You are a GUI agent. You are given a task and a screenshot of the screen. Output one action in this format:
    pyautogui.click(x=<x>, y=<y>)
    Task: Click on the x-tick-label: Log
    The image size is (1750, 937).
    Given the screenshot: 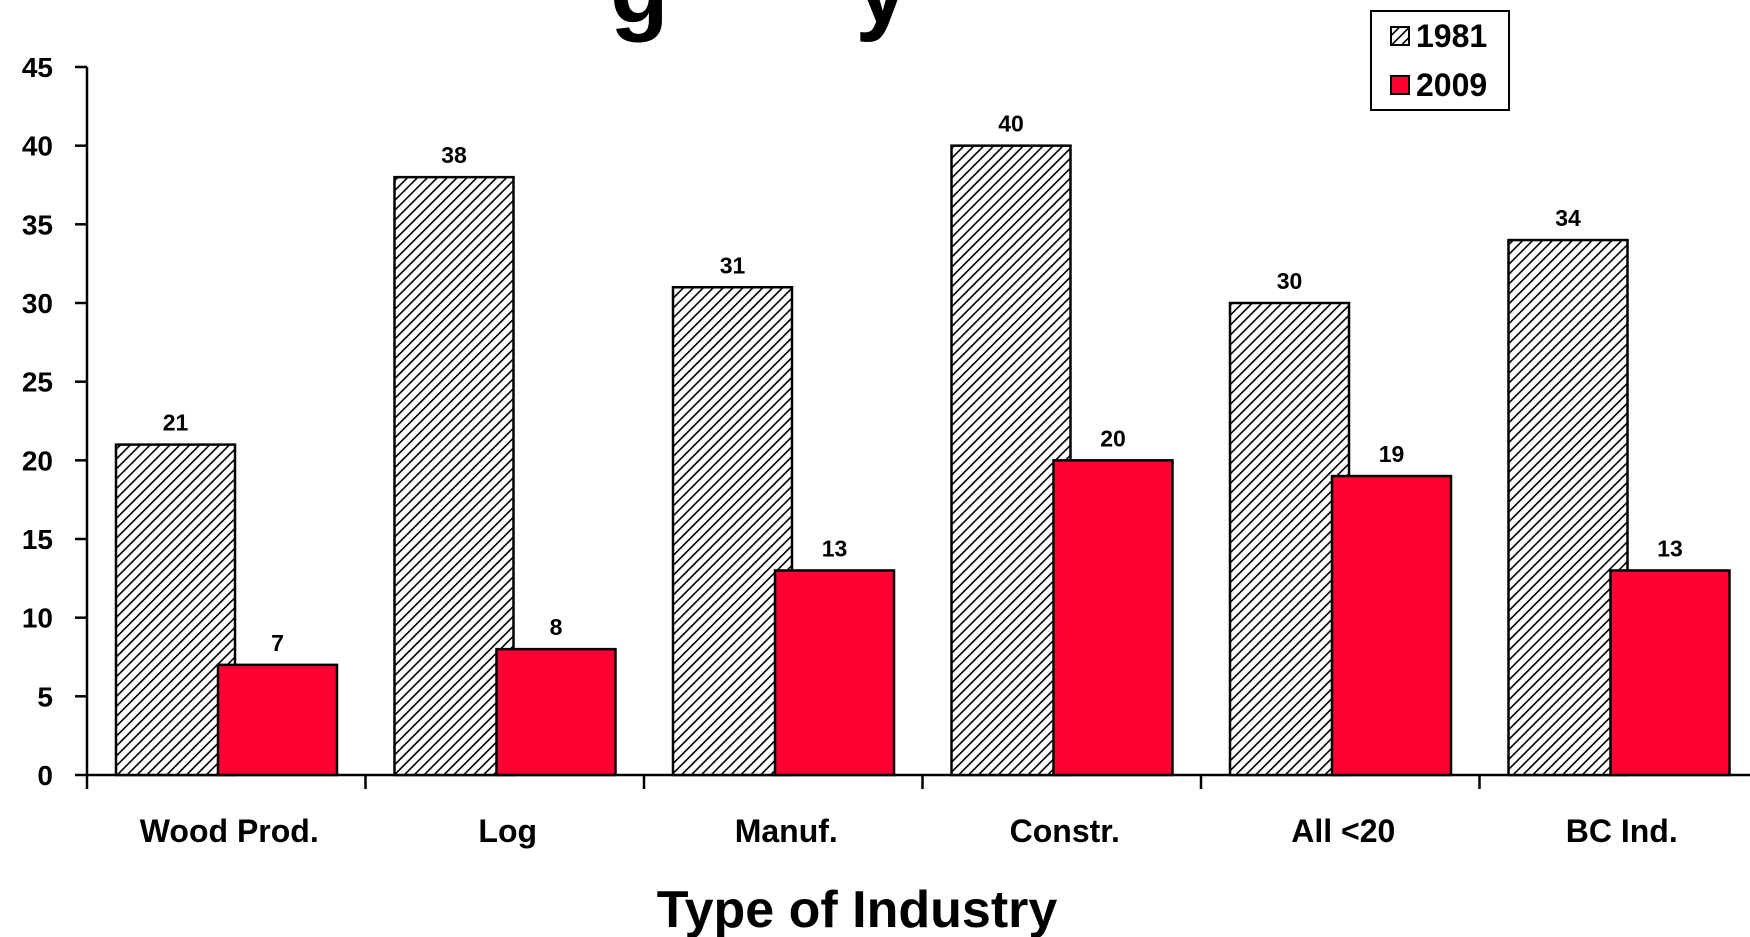 What is the action you would take?
    pyautogui.click(x=507, y=831)
    